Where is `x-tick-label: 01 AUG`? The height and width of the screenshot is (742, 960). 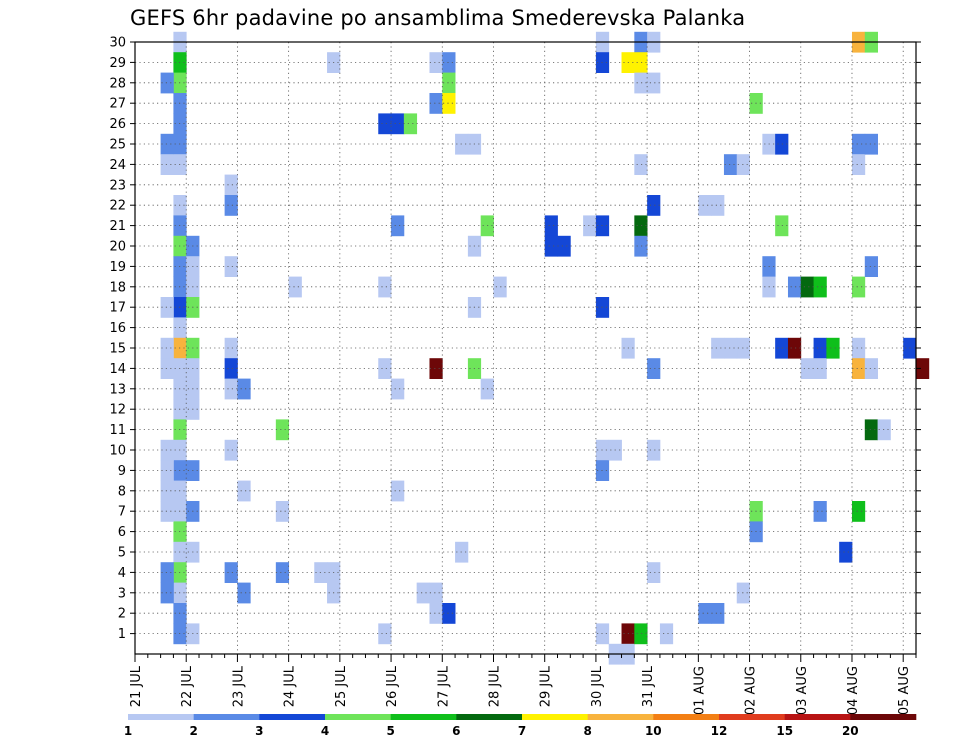
x-tick-label: 01 AUG is located at coordinates (699, 690).